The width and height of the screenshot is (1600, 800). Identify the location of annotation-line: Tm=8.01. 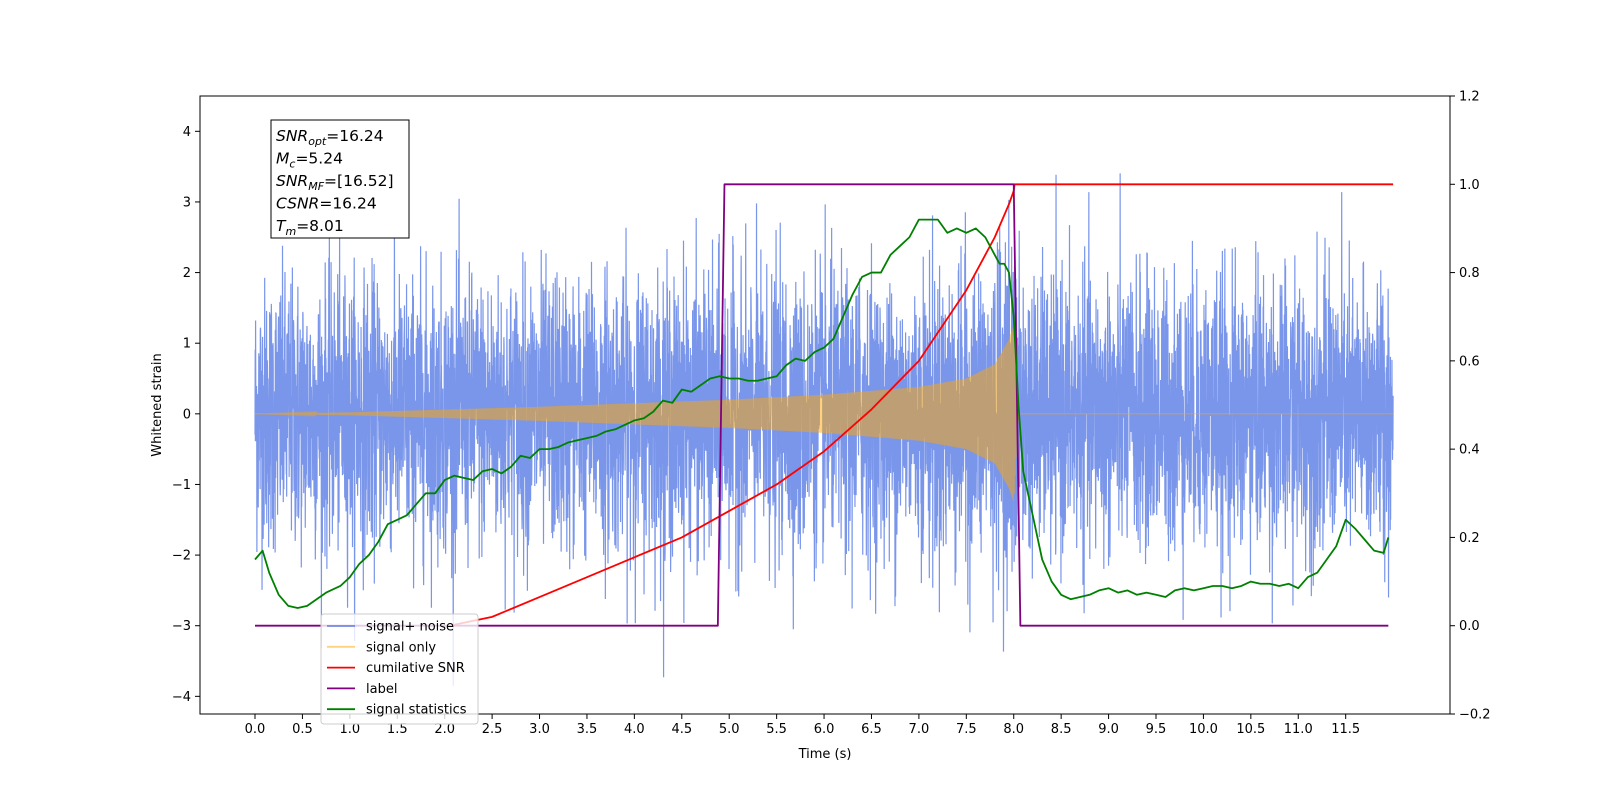
(310, 227).